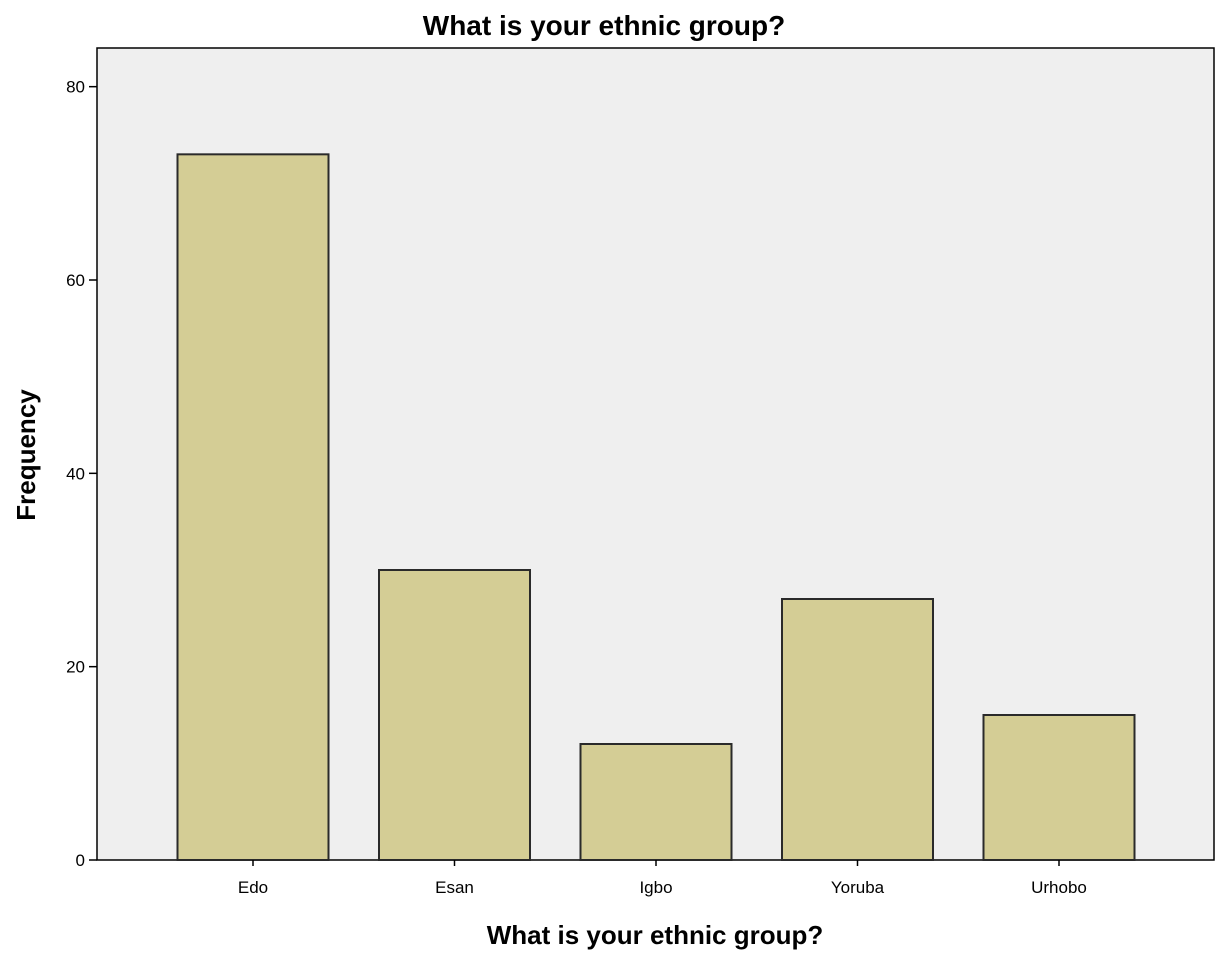  I want to click on bar-edo, so click(253, 507).